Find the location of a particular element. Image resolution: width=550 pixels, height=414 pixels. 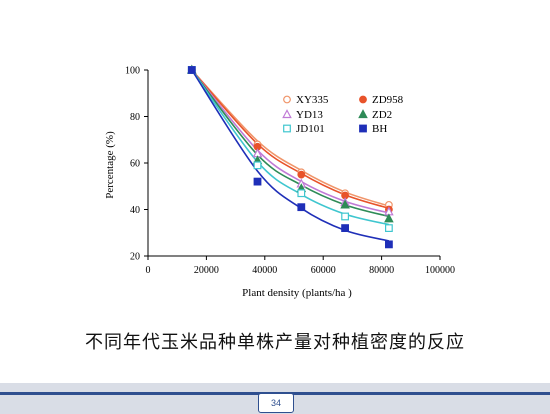

slide-caption: 不同年代玉米品种单株产量对种植密度的反应 is located at coordinates (275, 342).